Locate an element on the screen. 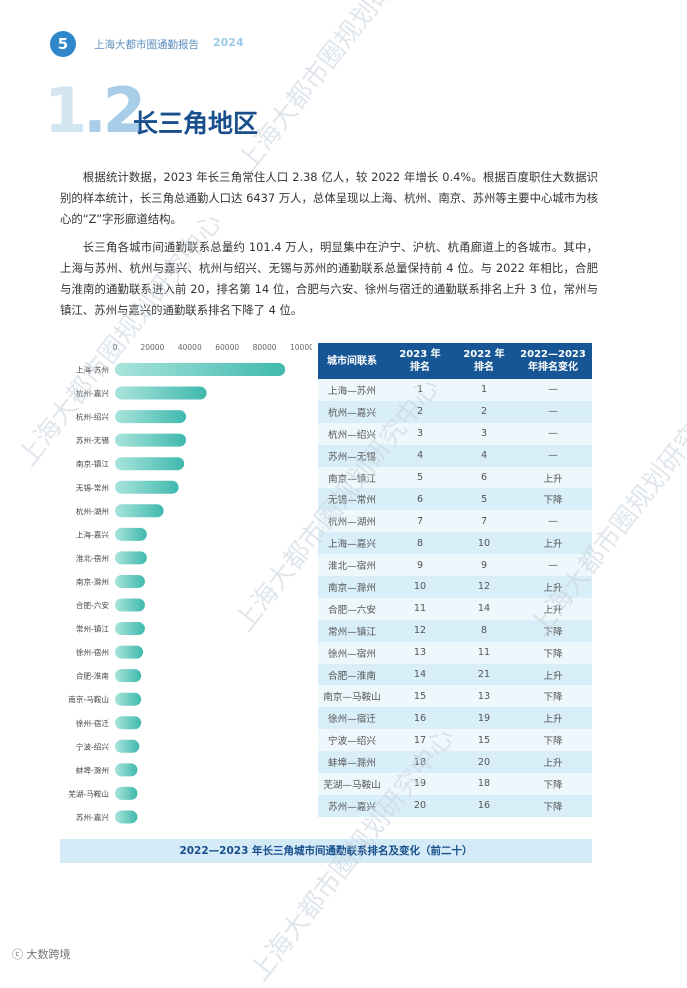 The height and width of the screenshot is (988, 687). category-label: 苏州-嘉兴 is located at coordinates (93, 817).